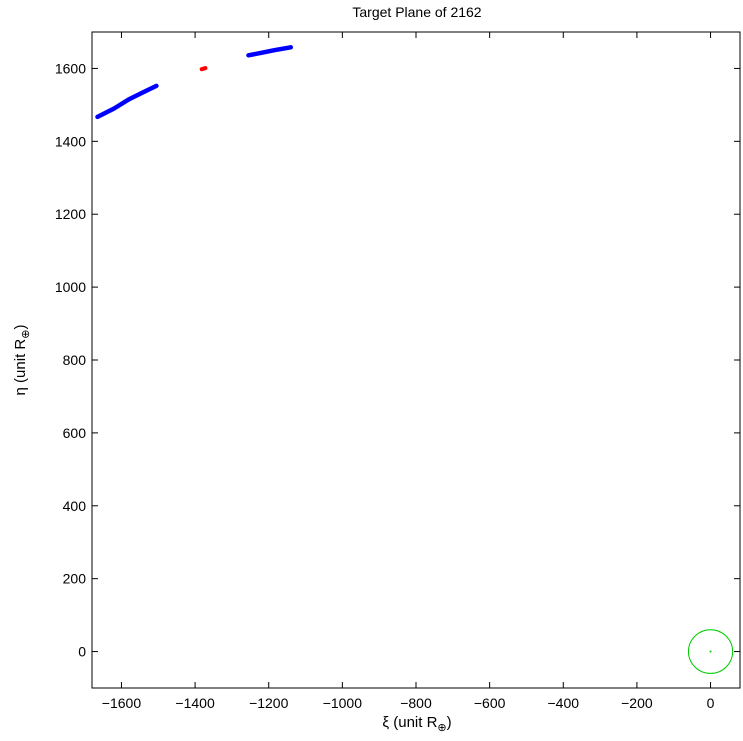 This screenshot has width=743, height=741. What do you see at coordinates (203, 69) in the screenshot?
I see `red-series-curve` at bounding box center [203, 69].